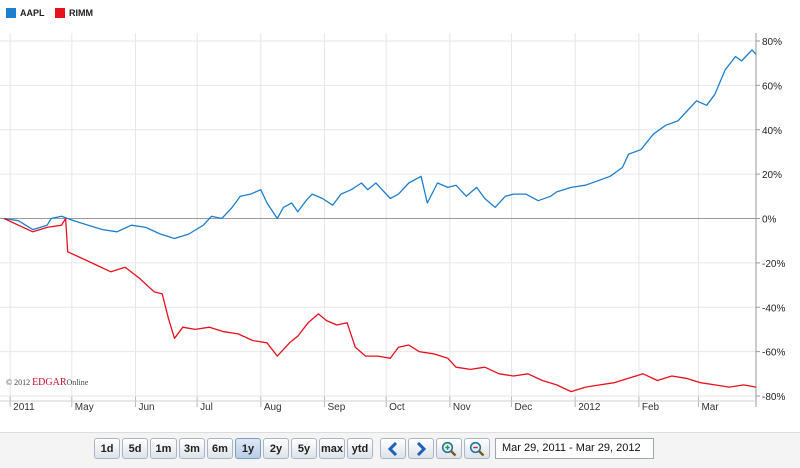 Image resolution: width=800 pixels, height=468 pixels. Describe the element at coordinates (574, 448) in the screenshot. I see `date-range-field: Mar 29, 2011 - Mar 29, 2012` at that location.